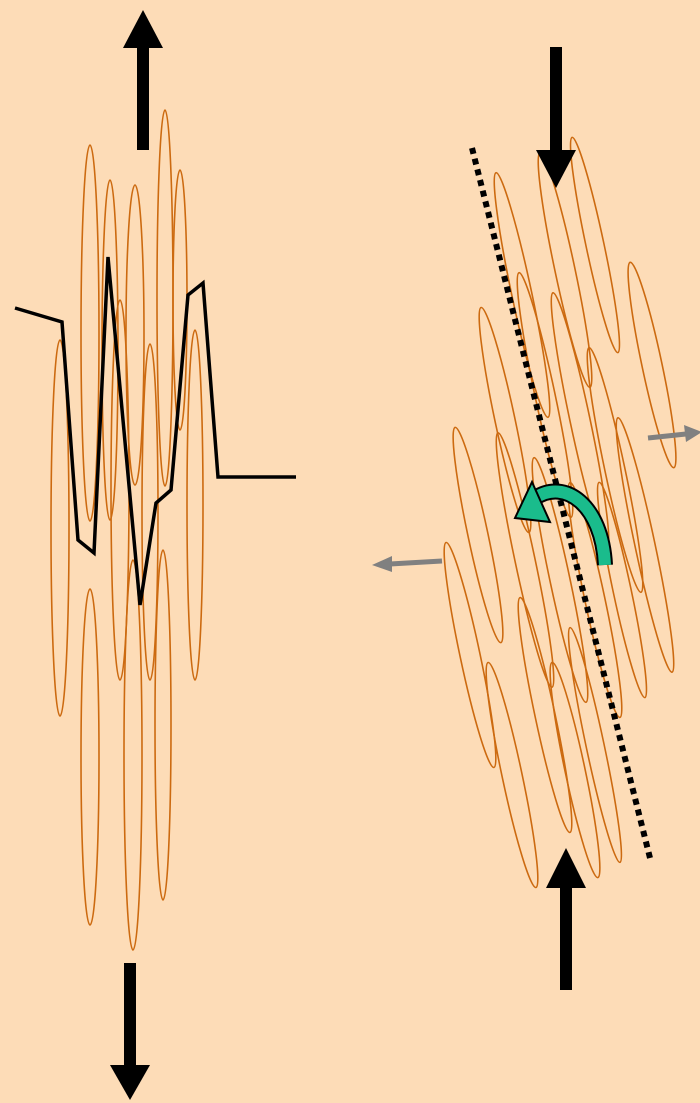 This screenshot has width=700, height=1103. Describe the element at coordinates (571, 525) in the screenshot. I see `arrow-body` at that location.